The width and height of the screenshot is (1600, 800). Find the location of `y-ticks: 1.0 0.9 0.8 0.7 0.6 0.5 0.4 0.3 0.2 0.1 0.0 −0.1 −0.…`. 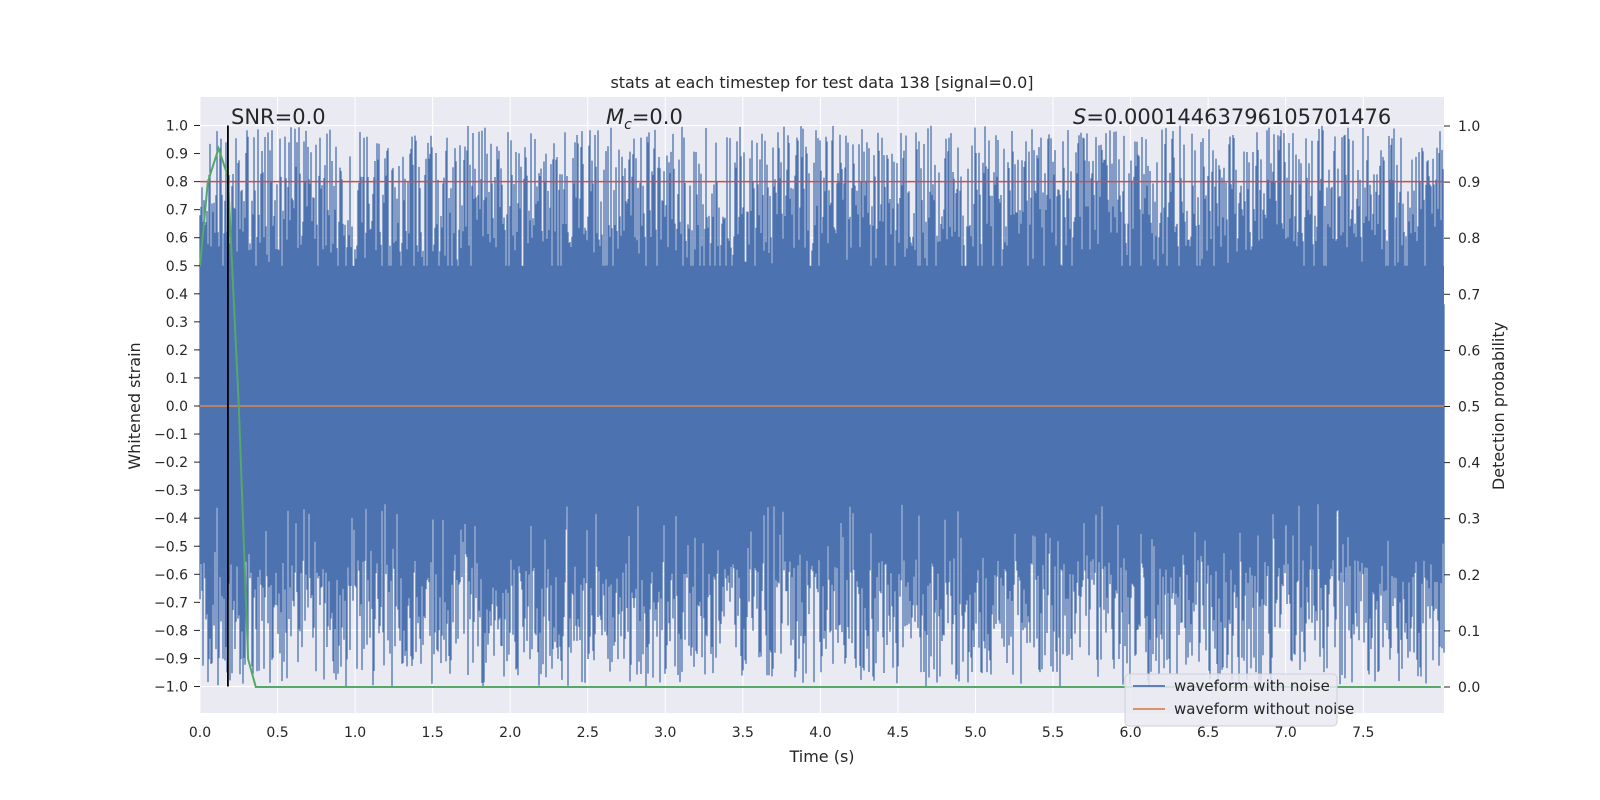

y-ticks: 1.0 0.9 0.8 0.7 0.6 0.5 0.4 0.3 0.2 0.1 0.0 −0.1 −0.… is located at coordinates (177, 407).